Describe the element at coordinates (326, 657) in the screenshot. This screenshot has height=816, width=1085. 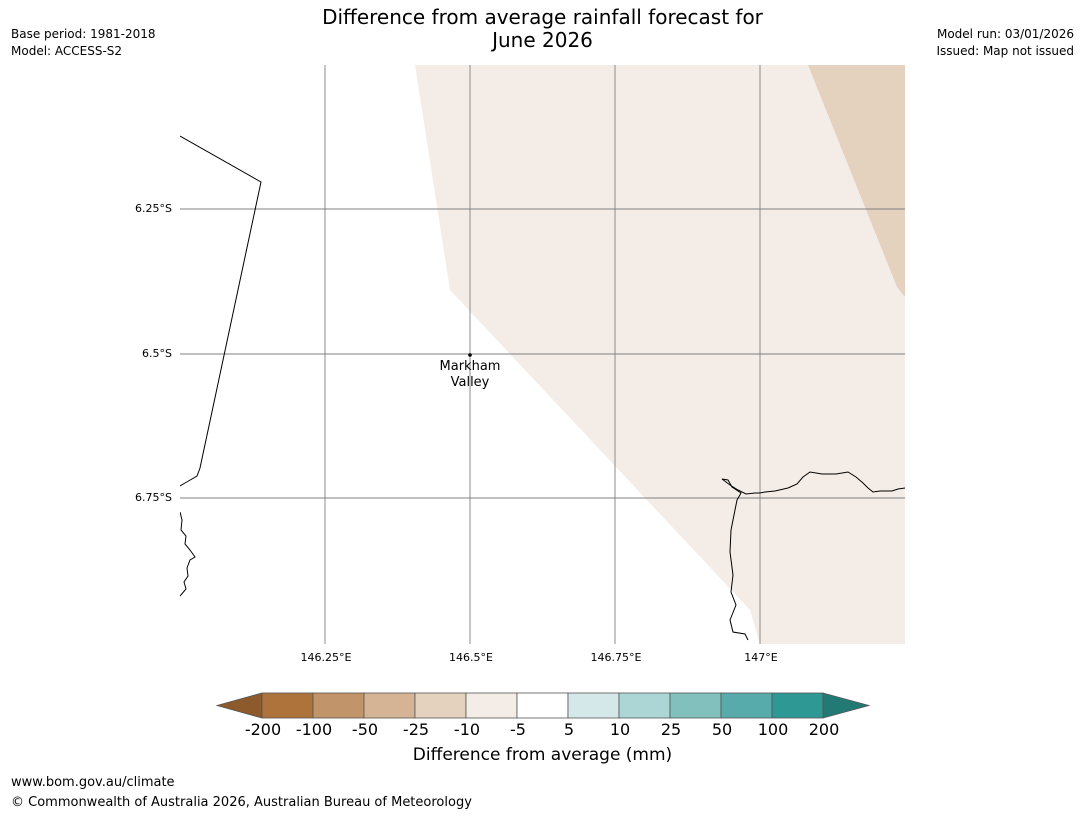
I see `lon-label-146-25e: 146.25°E` at that location.